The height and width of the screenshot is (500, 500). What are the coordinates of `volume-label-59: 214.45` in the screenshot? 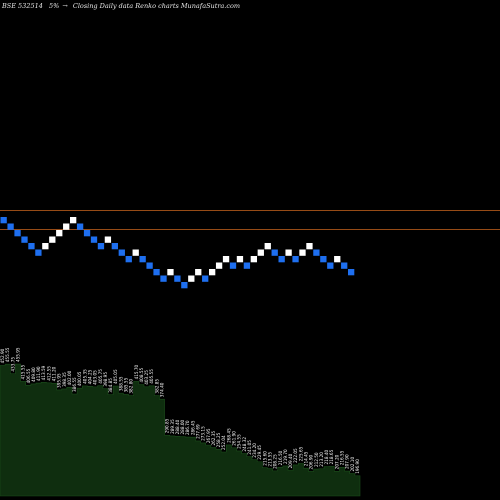 It's located at (306, 458).